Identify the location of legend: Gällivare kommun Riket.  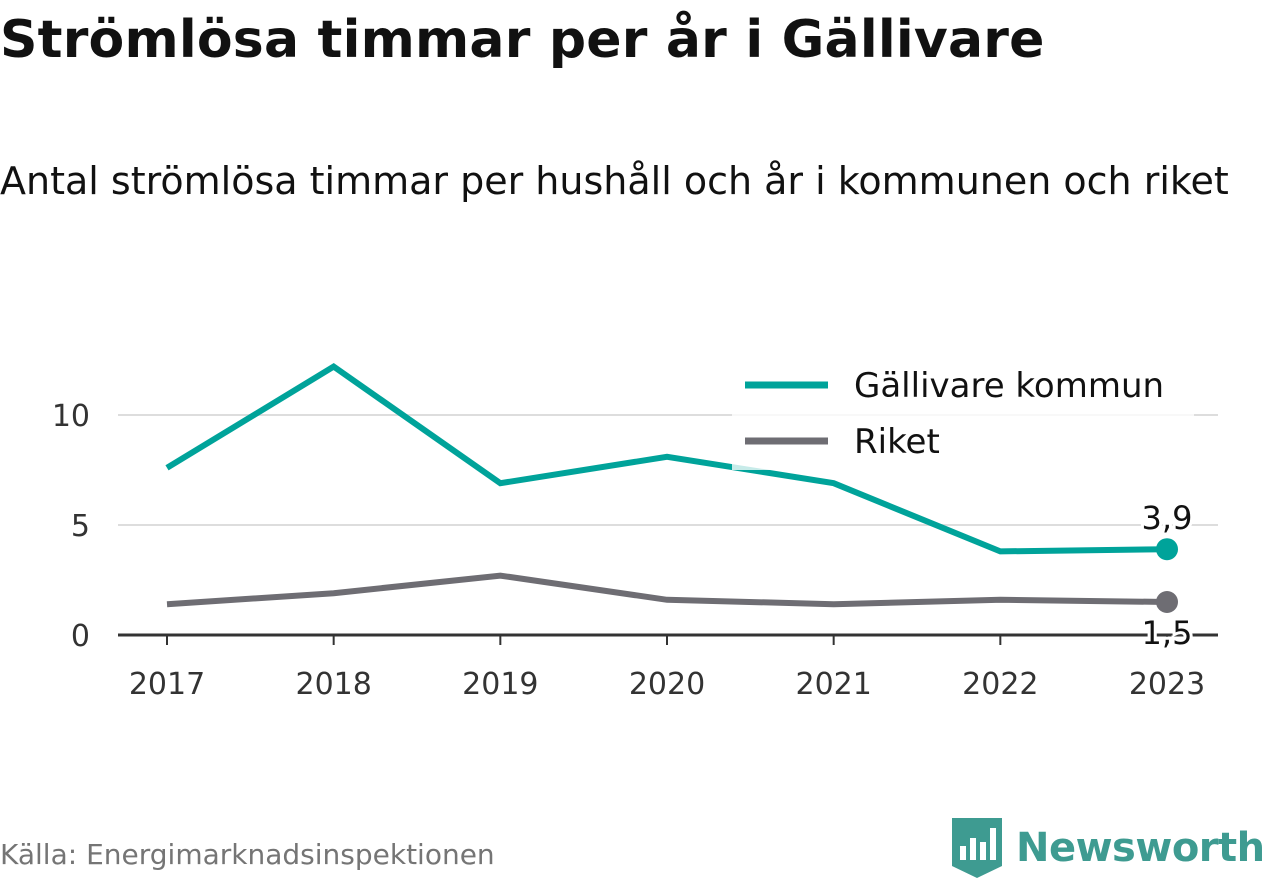
(963, 414).